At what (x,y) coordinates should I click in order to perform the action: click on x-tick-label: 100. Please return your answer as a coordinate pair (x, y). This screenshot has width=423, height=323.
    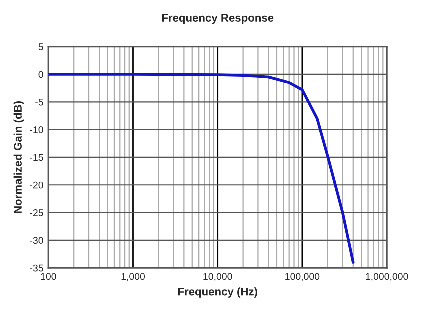
    Looking at the image, I should click on (48, 276).